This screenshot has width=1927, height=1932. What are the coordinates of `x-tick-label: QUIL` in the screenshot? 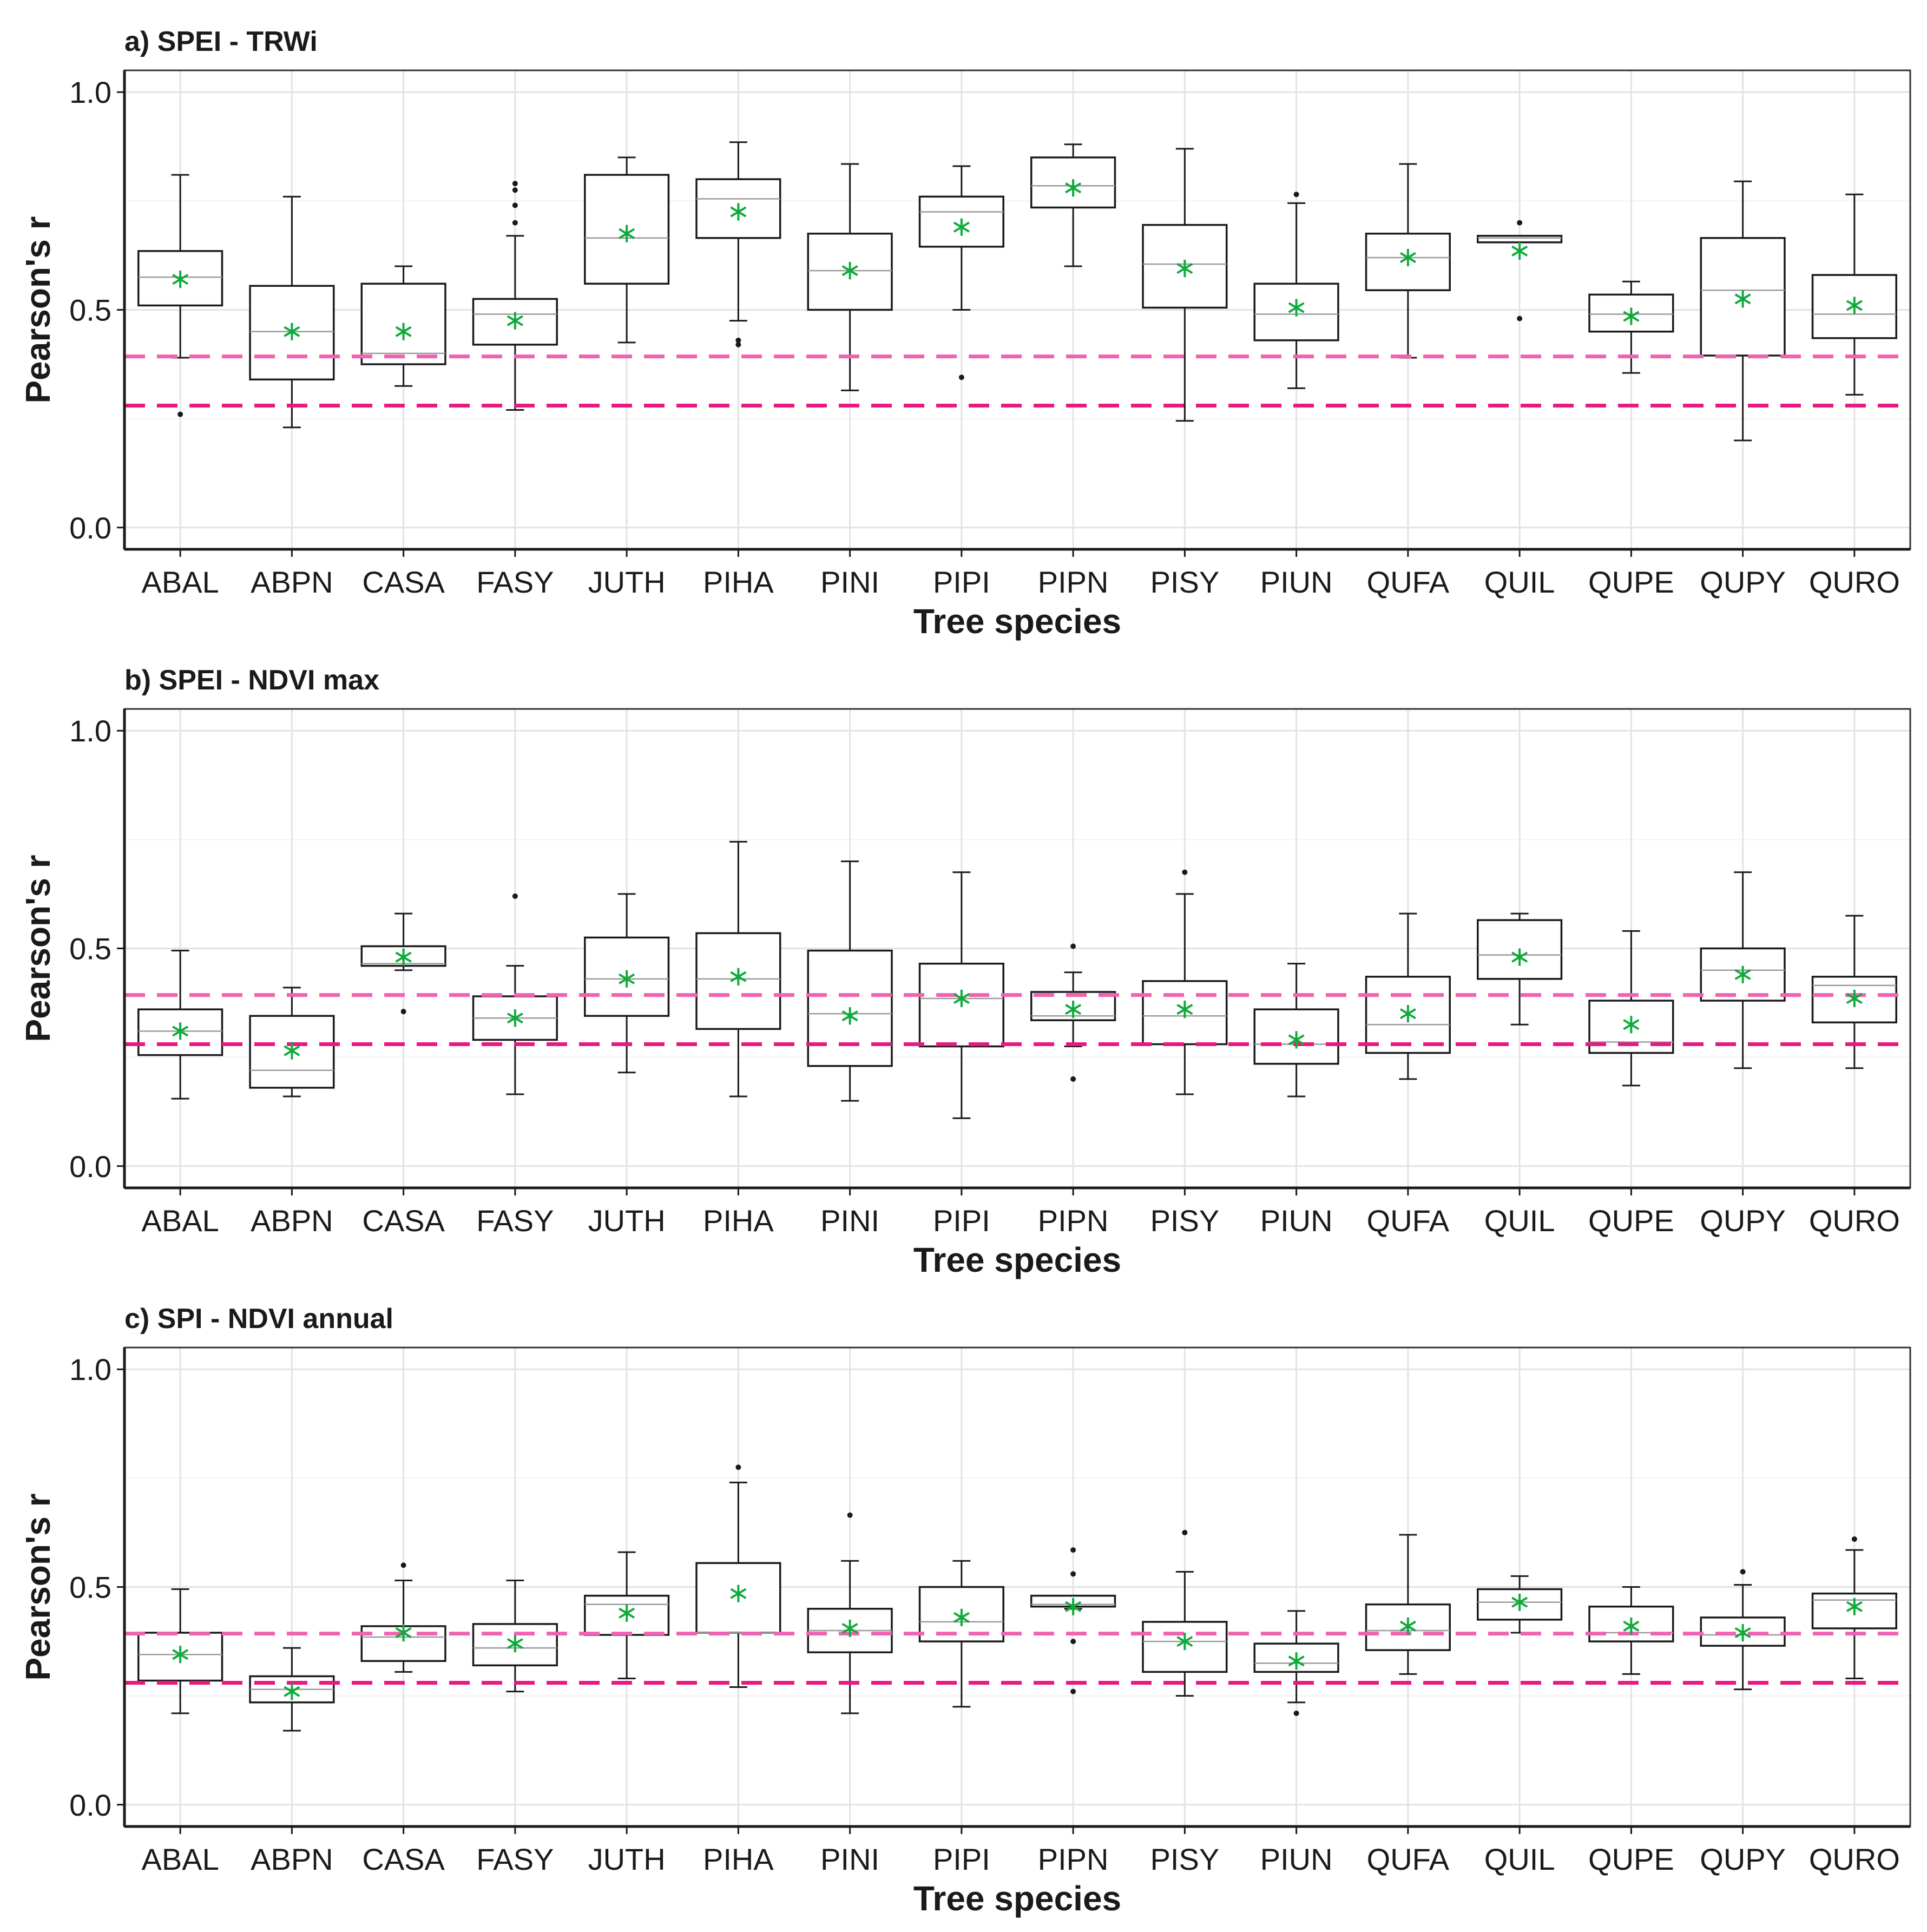 It's located at (1519, 582).